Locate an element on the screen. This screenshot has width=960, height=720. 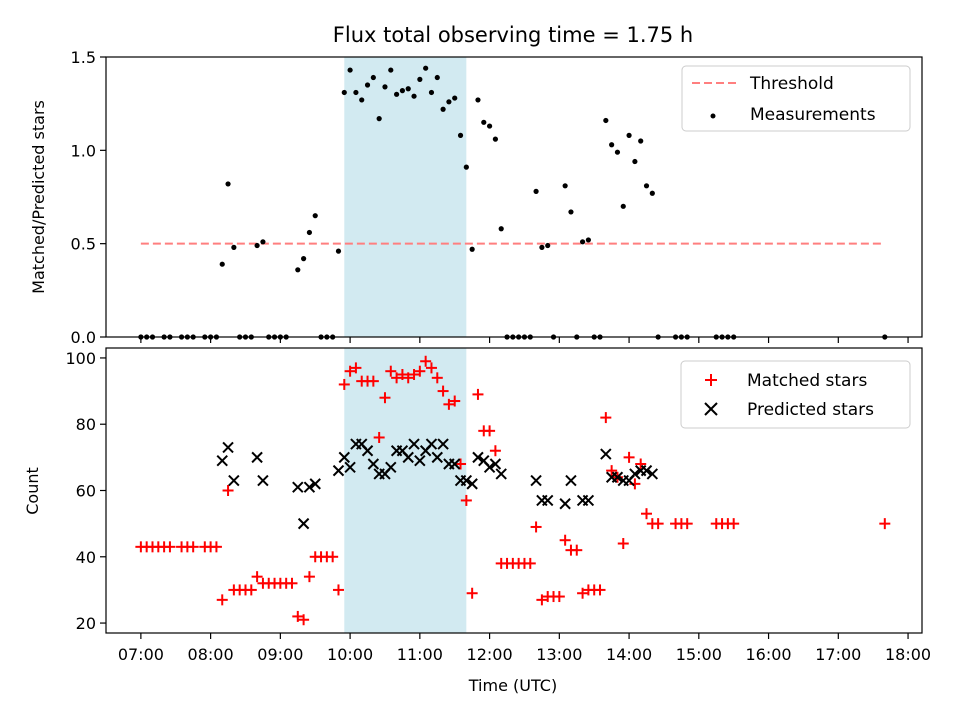
x-tick-label: 14:00 is located at coordinates (629, 654).